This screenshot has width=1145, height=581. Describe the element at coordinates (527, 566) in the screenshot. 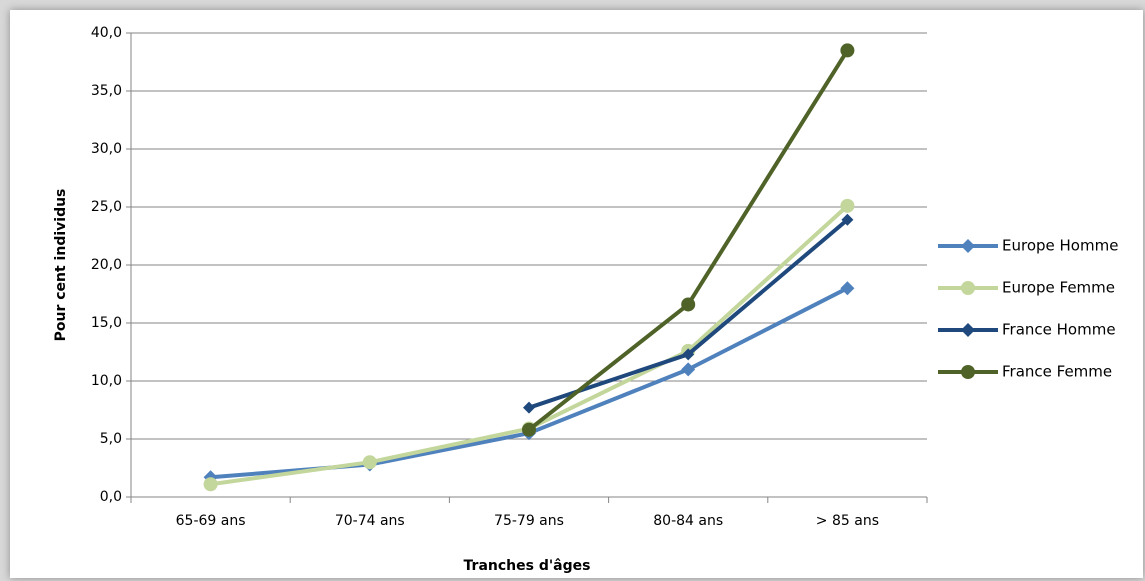

I see `x-axis-title: Tranches d'âges` at that location.